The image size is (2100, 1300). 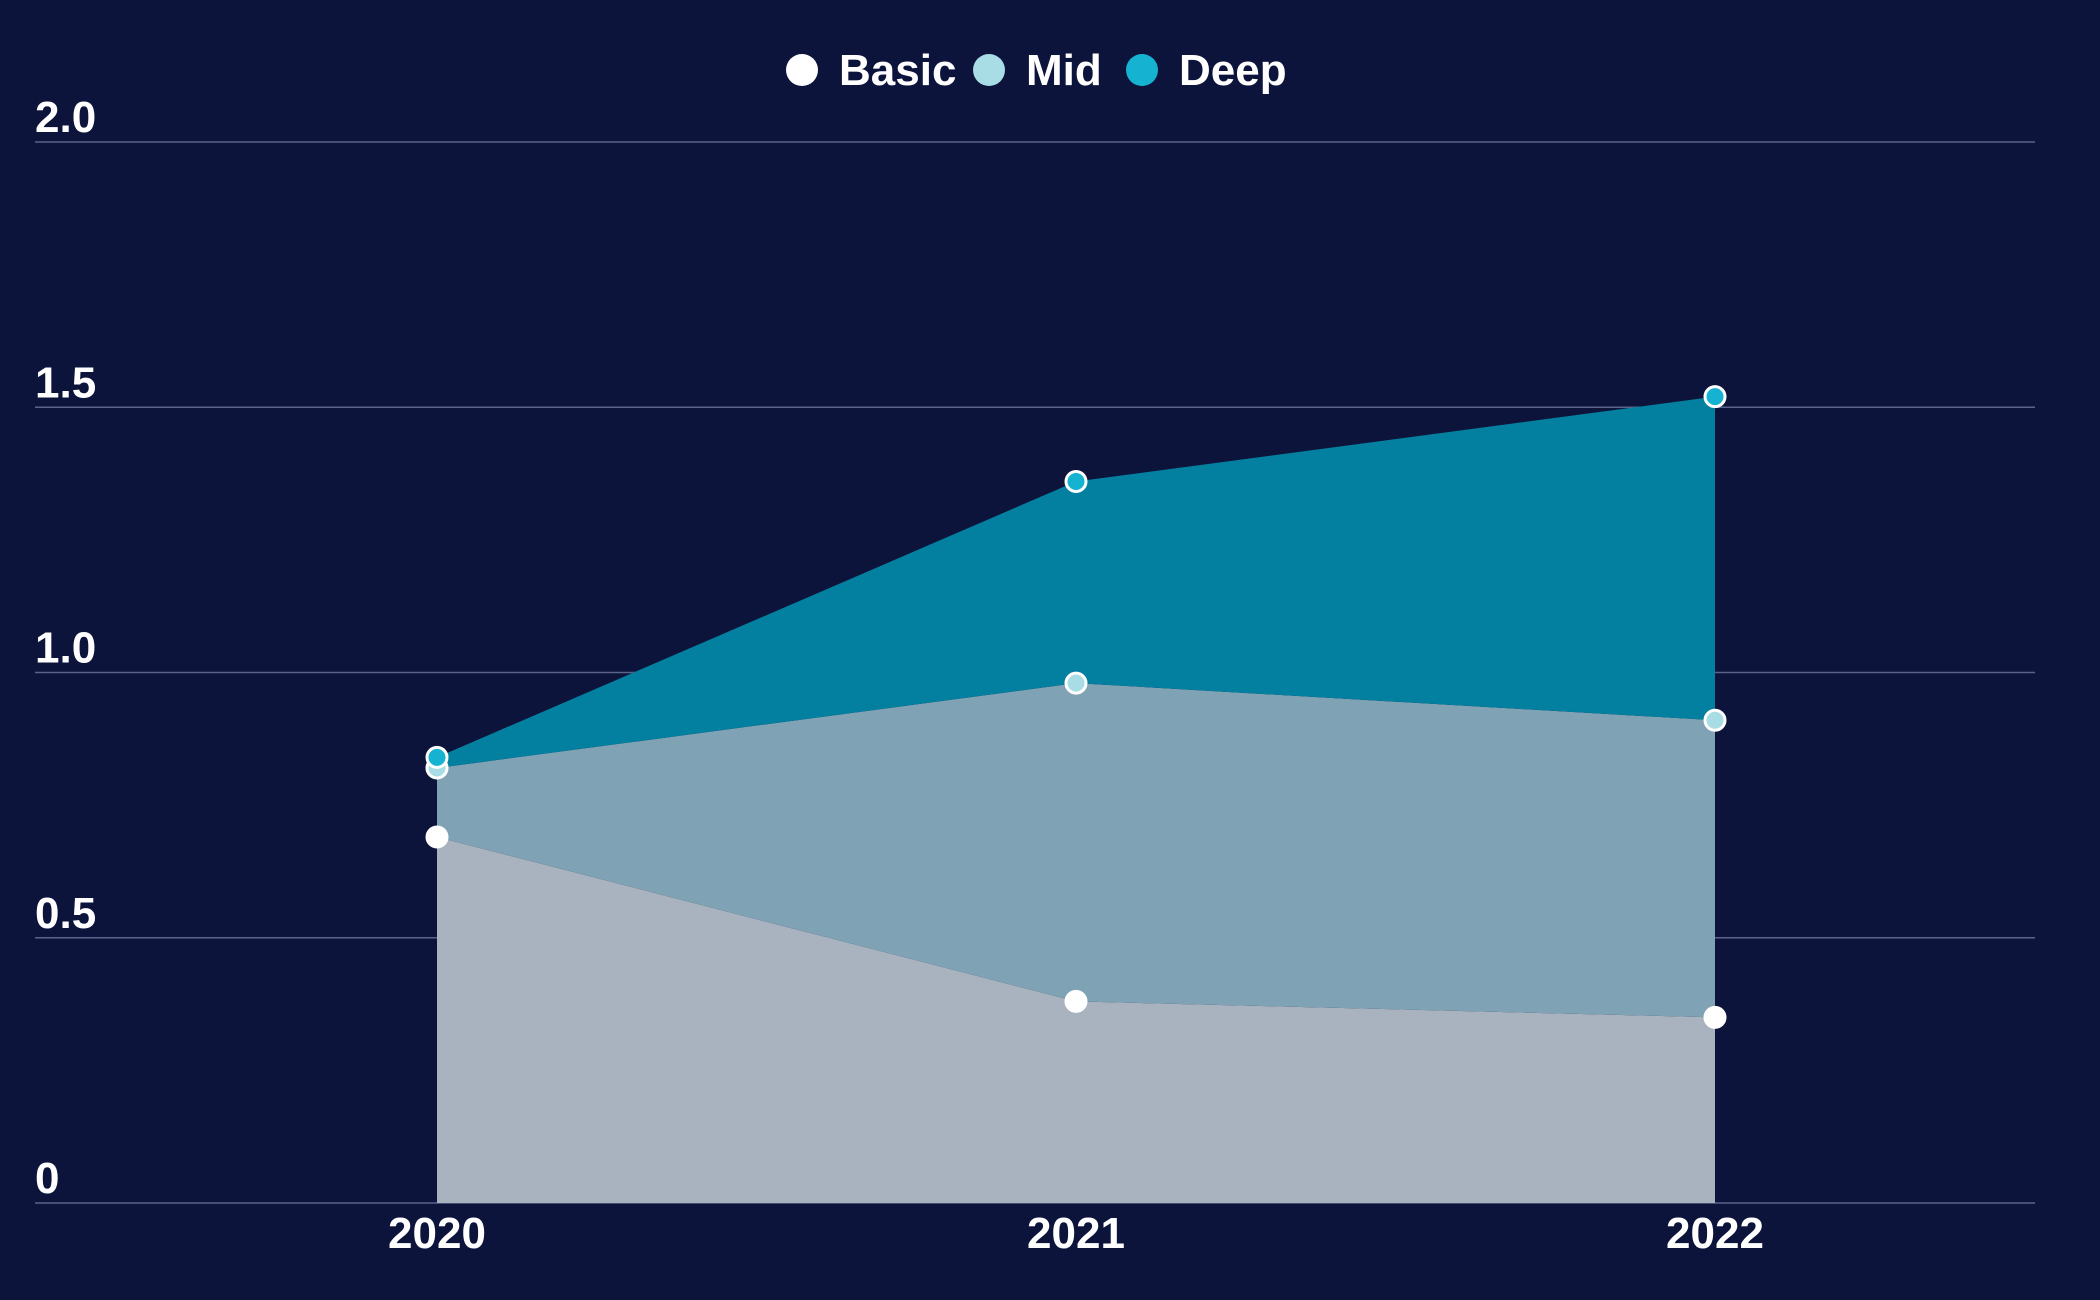 I want to click on x-axis-ticks: 2020 2021 2022, so click(x=1076, y=1233).